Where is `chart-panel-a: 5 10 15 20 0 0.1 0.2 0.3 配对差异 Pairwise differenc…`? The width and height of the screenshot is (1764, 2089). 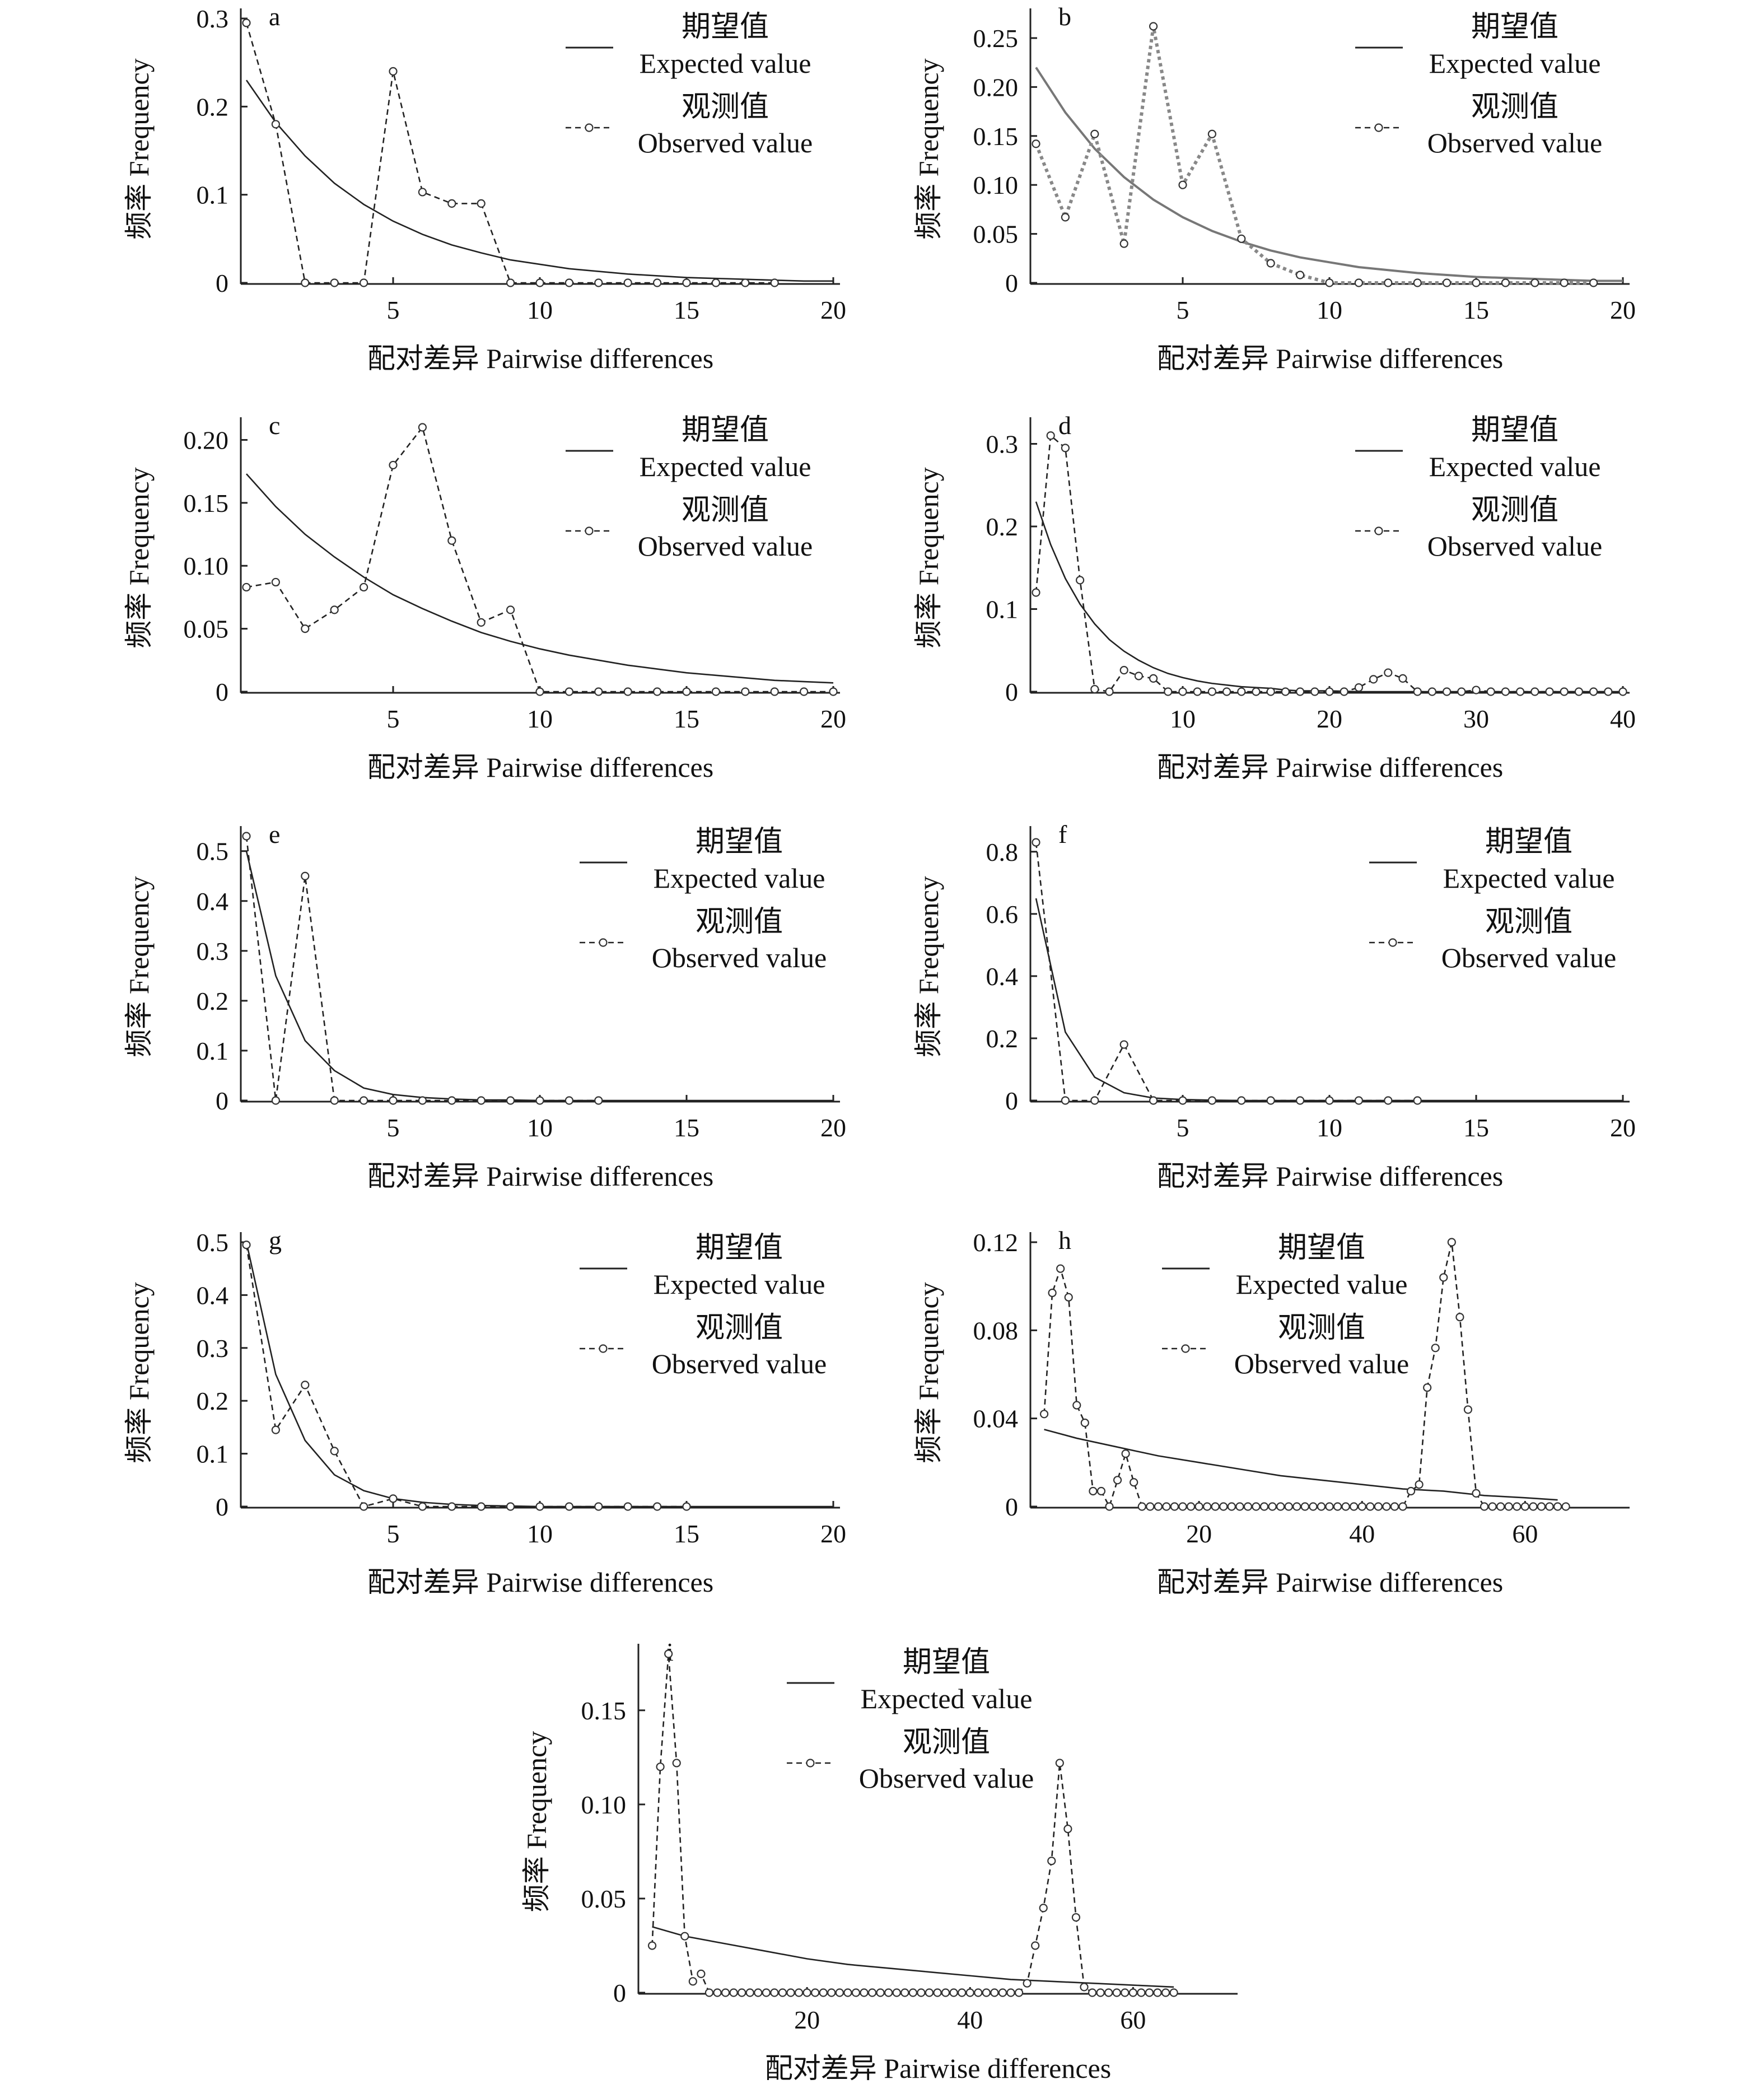 chart-panel-a: 5 10 15 20 0 0.1 0.2 0.3 配对差异 Pairwise differenc… is located at coordinates (485, 188).